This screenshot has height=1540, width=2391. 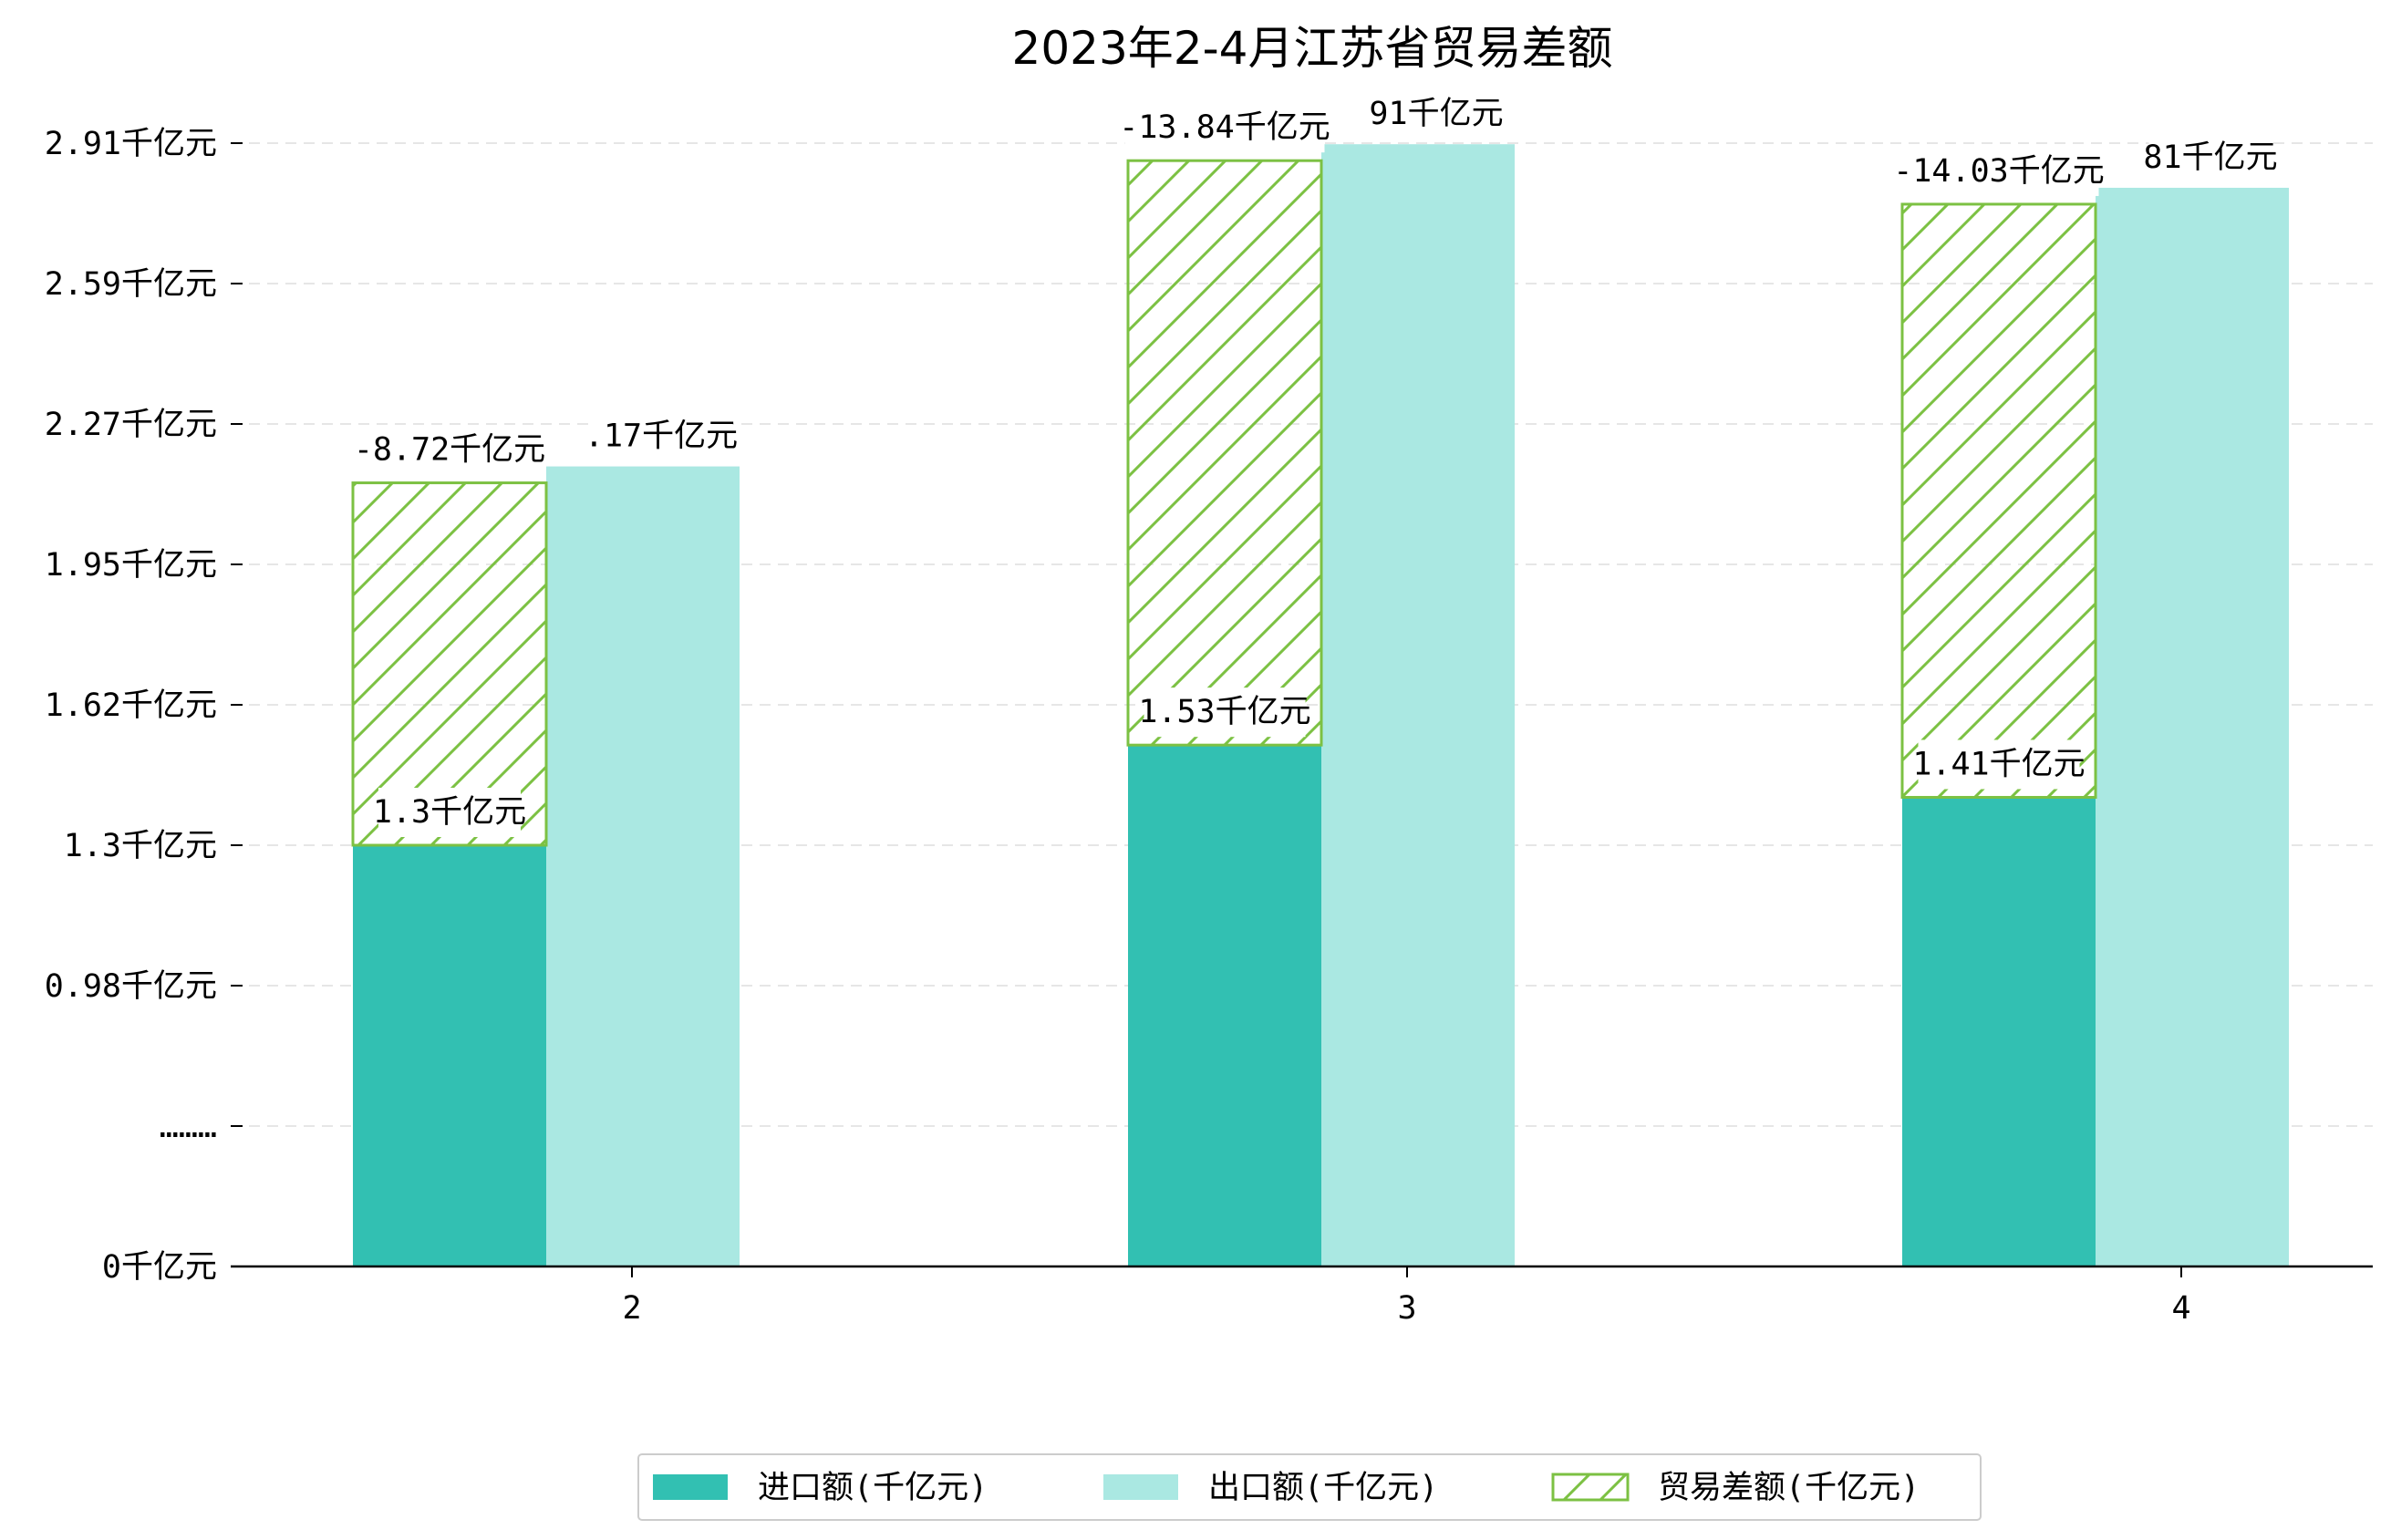 I want to click on y-tick-label: 1.95千亿元, so click(x=131, y=565).